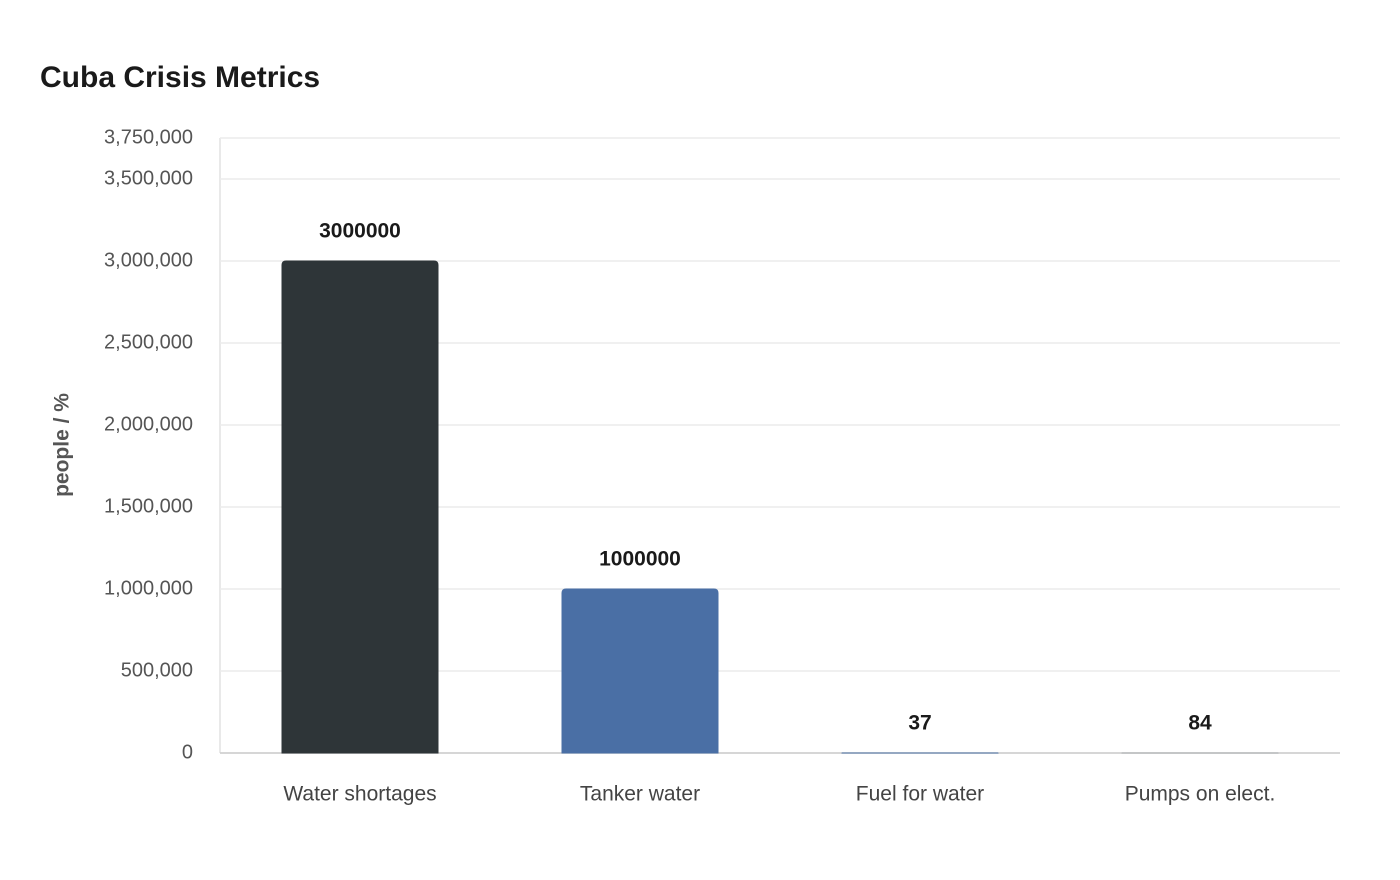 Image resolution: width=1400 pixels, height=880 pixels. Describe the element at coordinates (640, 794) in the screenshot. I see `x-tick-label: Tanker water` at that location.